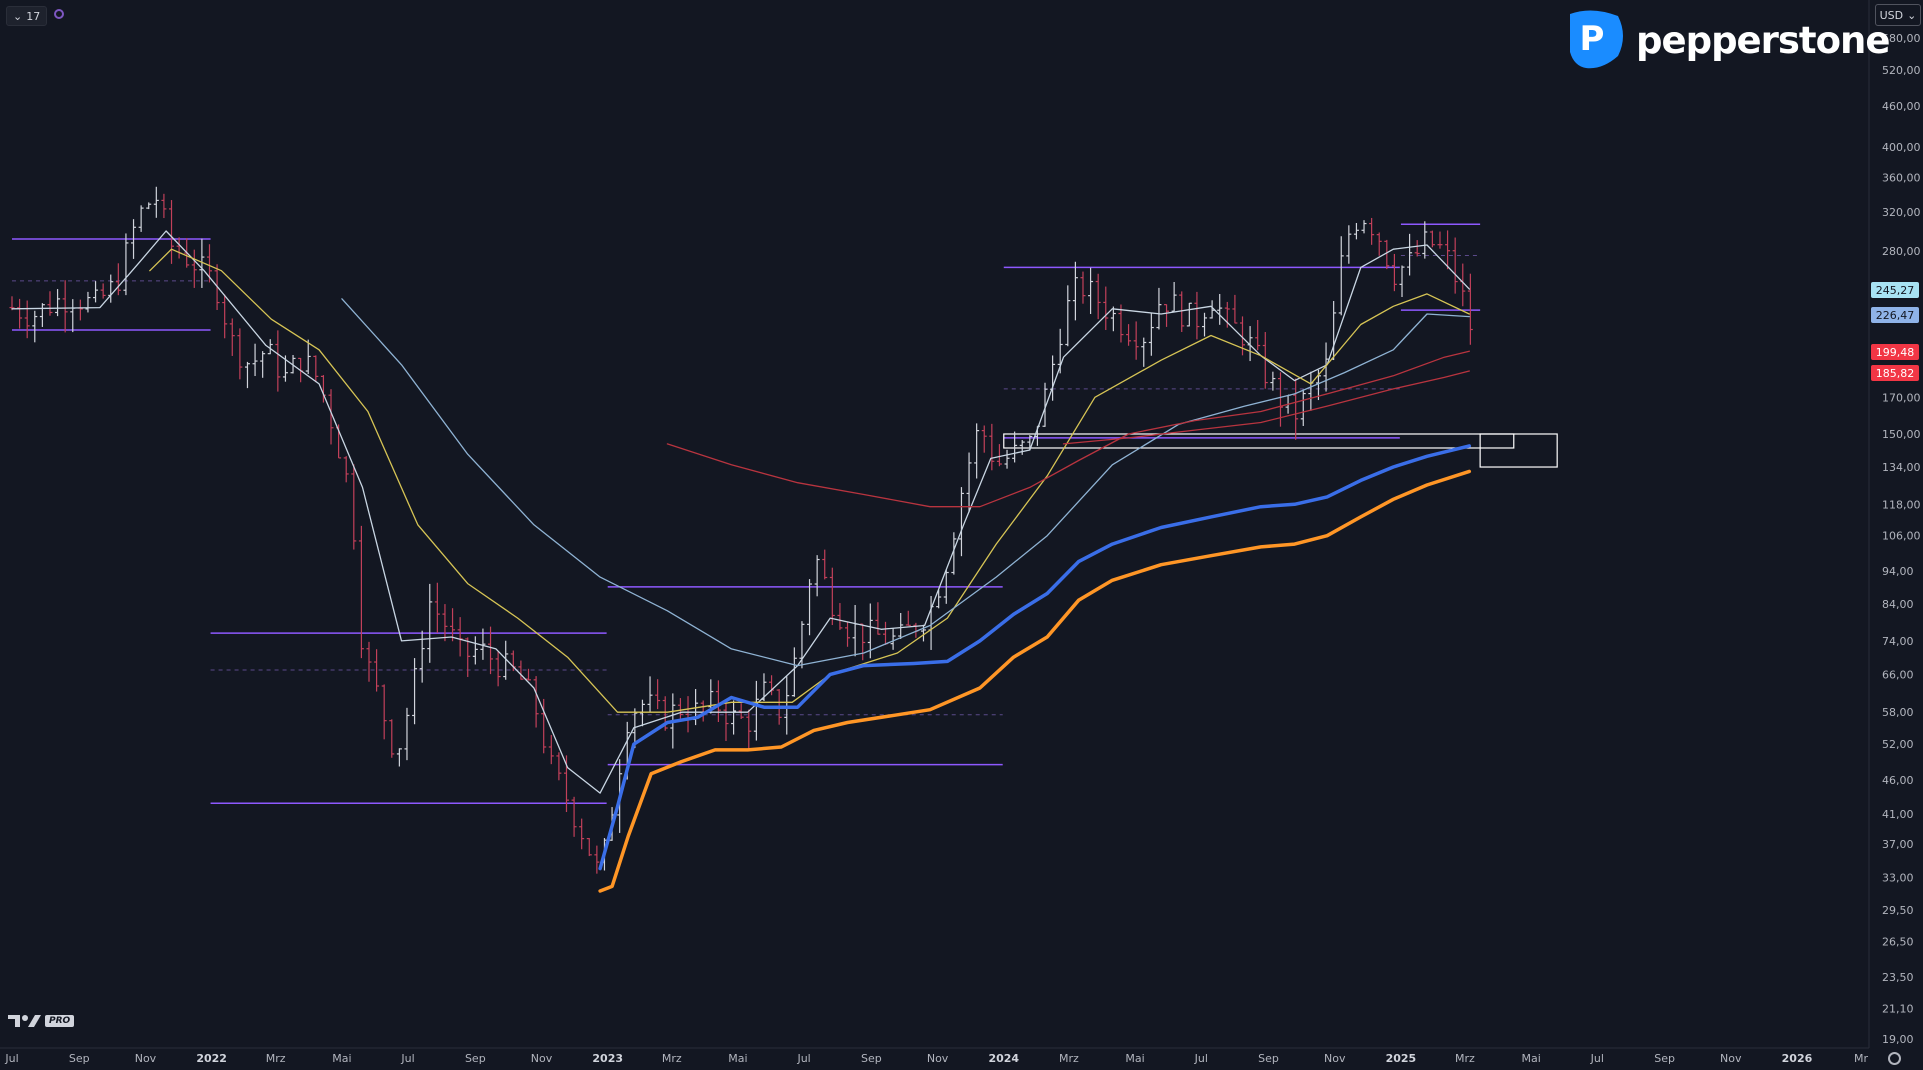  I want to click on y-tick-label: 66,00, so click(1898, 674).